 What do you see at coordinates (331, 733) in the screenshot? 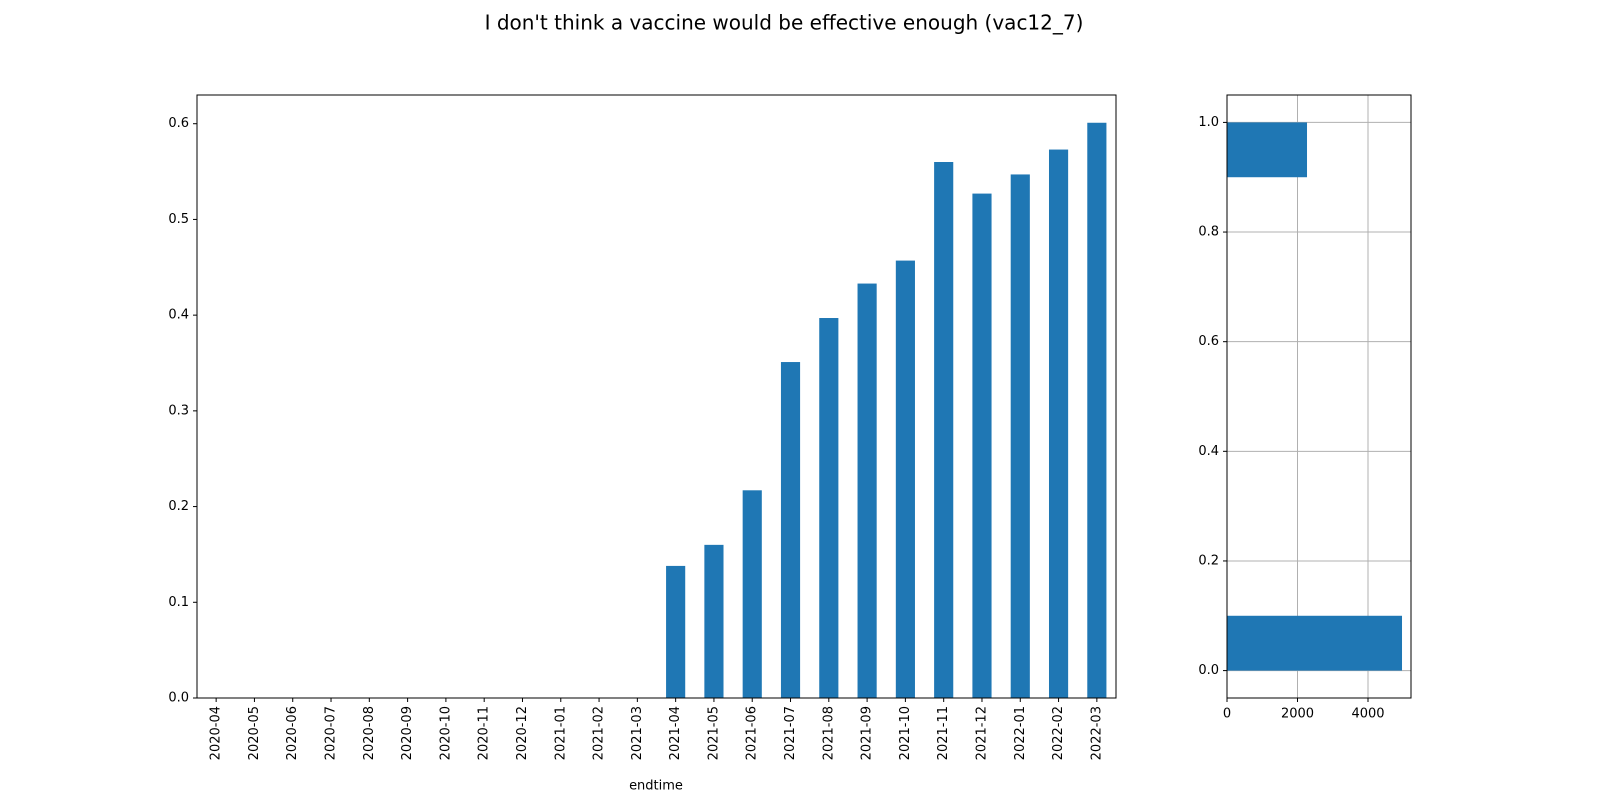
I see `x-tick-label: 2020-07` at bounding box center [331, 733].